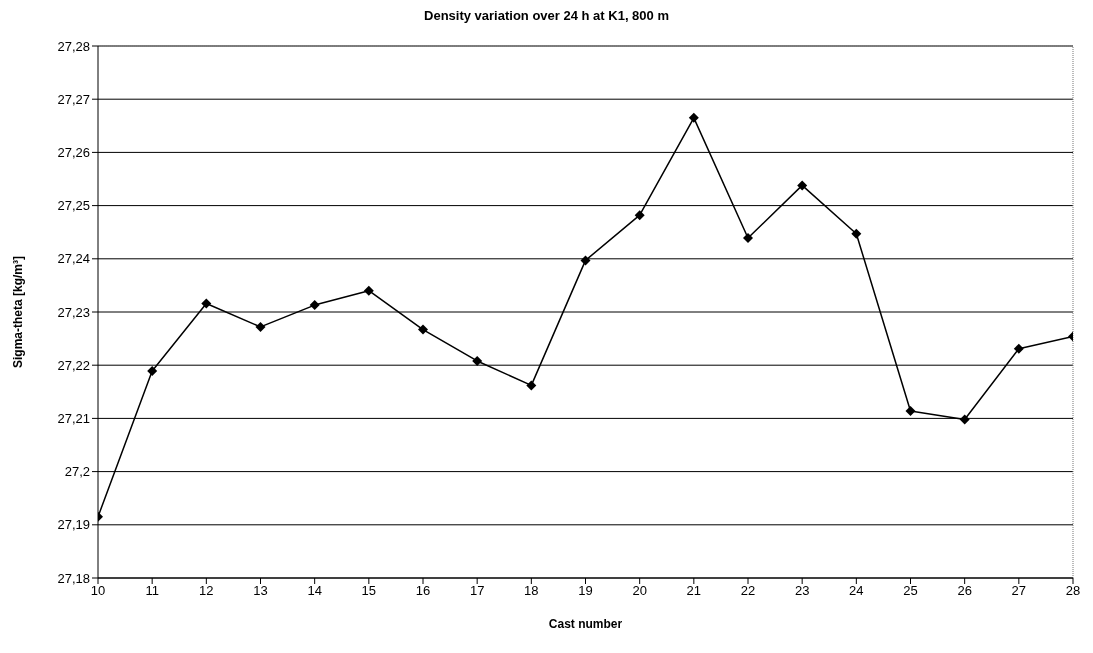 The image size is (1093, 653). I want to click on x-tick-label: 16, so click(423, 591).